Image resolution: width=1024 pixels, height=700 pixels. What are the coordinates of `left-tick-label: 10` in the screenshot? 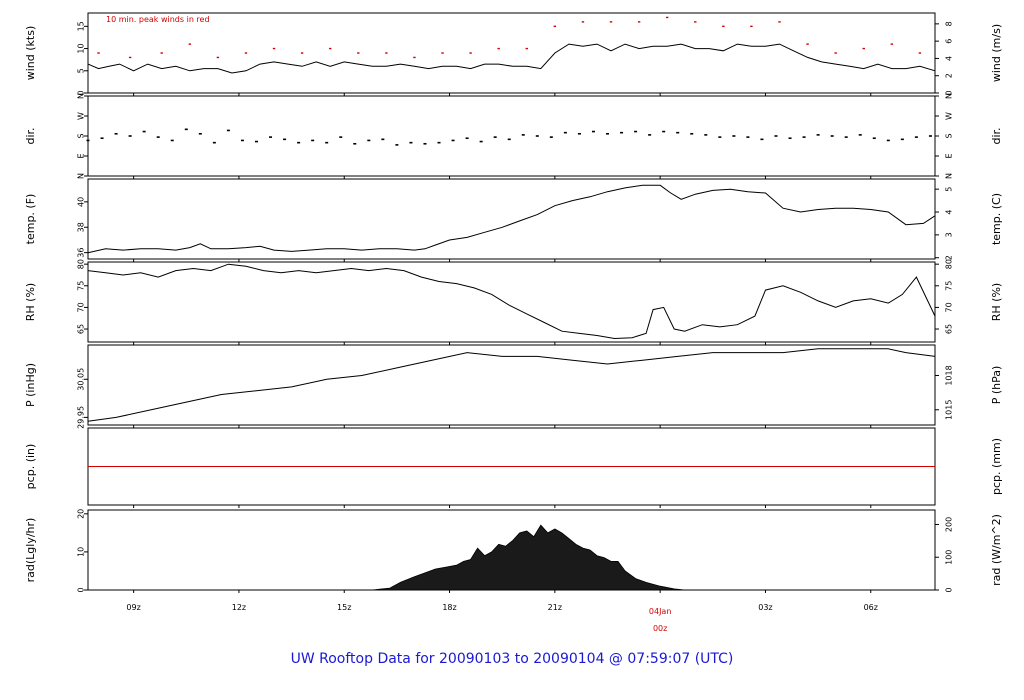 It's located at (81, 48).